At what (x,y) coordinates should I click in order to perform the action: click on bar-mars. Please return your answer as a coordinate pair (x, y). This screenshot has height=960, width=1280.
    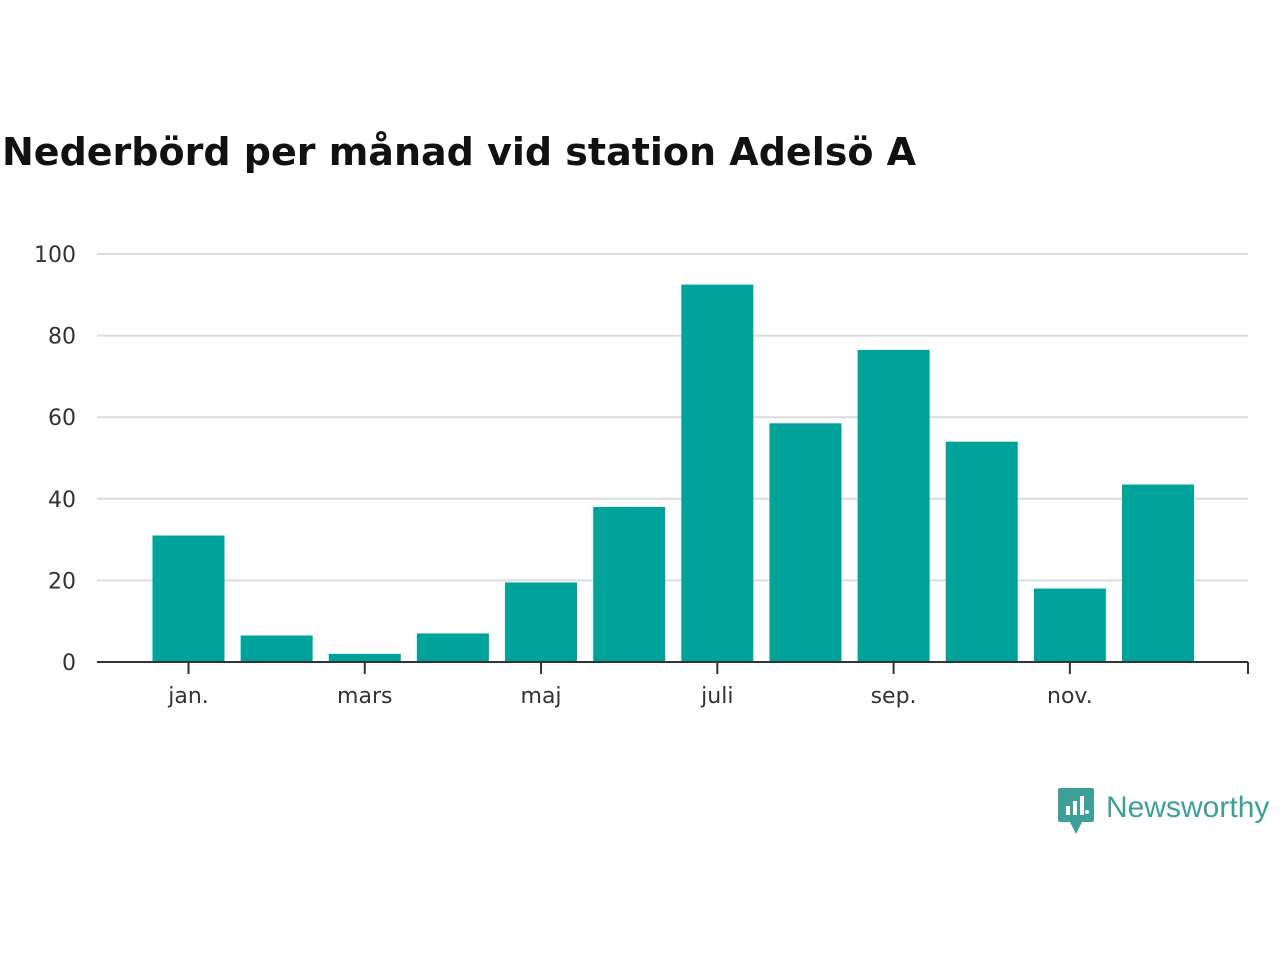
    Looking at the image, I should click on (364, 657).